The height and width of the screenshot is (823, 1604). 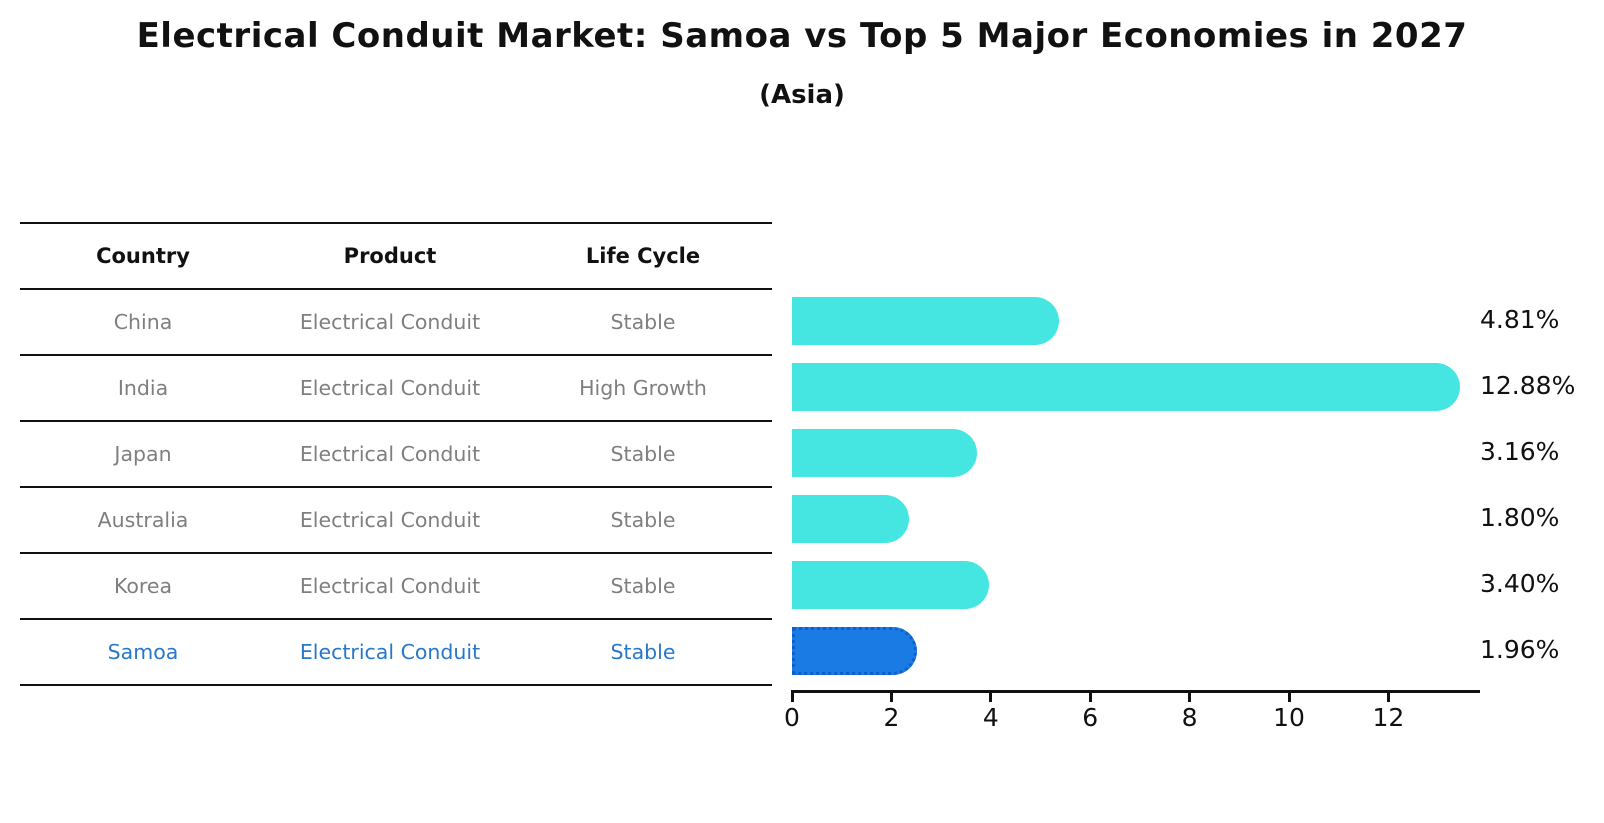 What do you see at coordinates (1289, 717) in the screenshot?
I see `x-axis-tick-label: 10` at bounding box center [1289, 717].